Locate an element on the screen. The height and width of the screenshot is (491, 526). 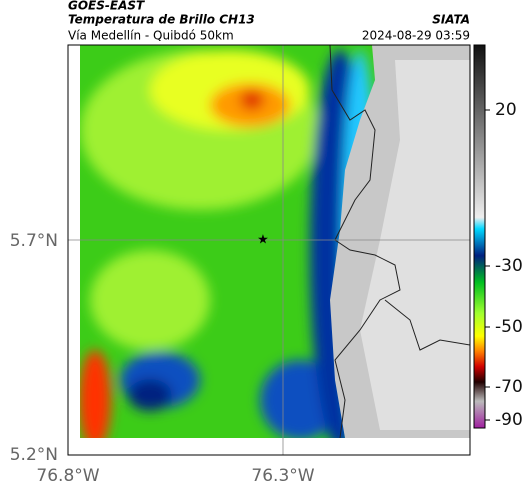
product: Temperatura de Brillo CH13 is located at coordinates (161, 20).